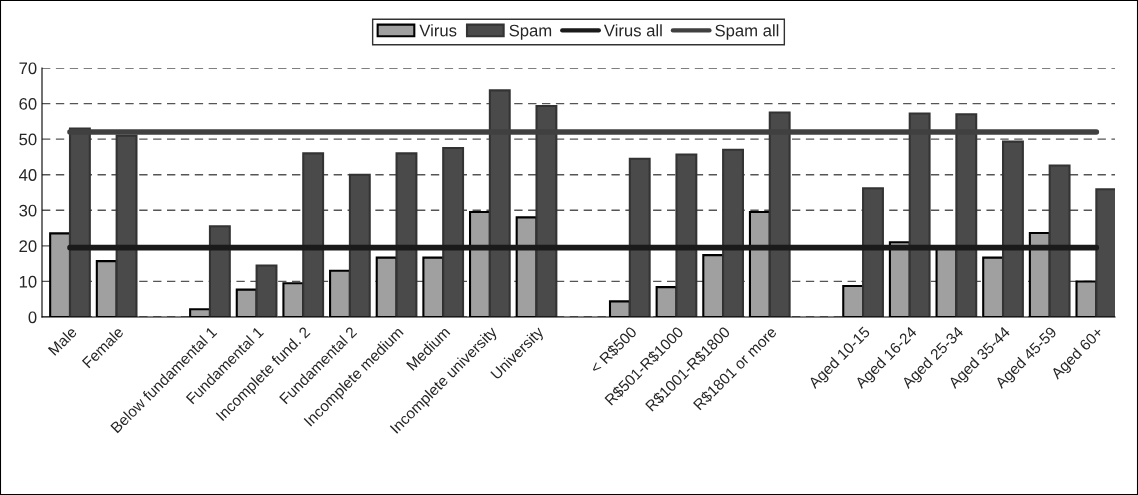 The width and height of the screenshot is (1138, 495). Describe the element at coordinates (632, 30) in the screenshot. I see `legend-label: Virus all` at that location.